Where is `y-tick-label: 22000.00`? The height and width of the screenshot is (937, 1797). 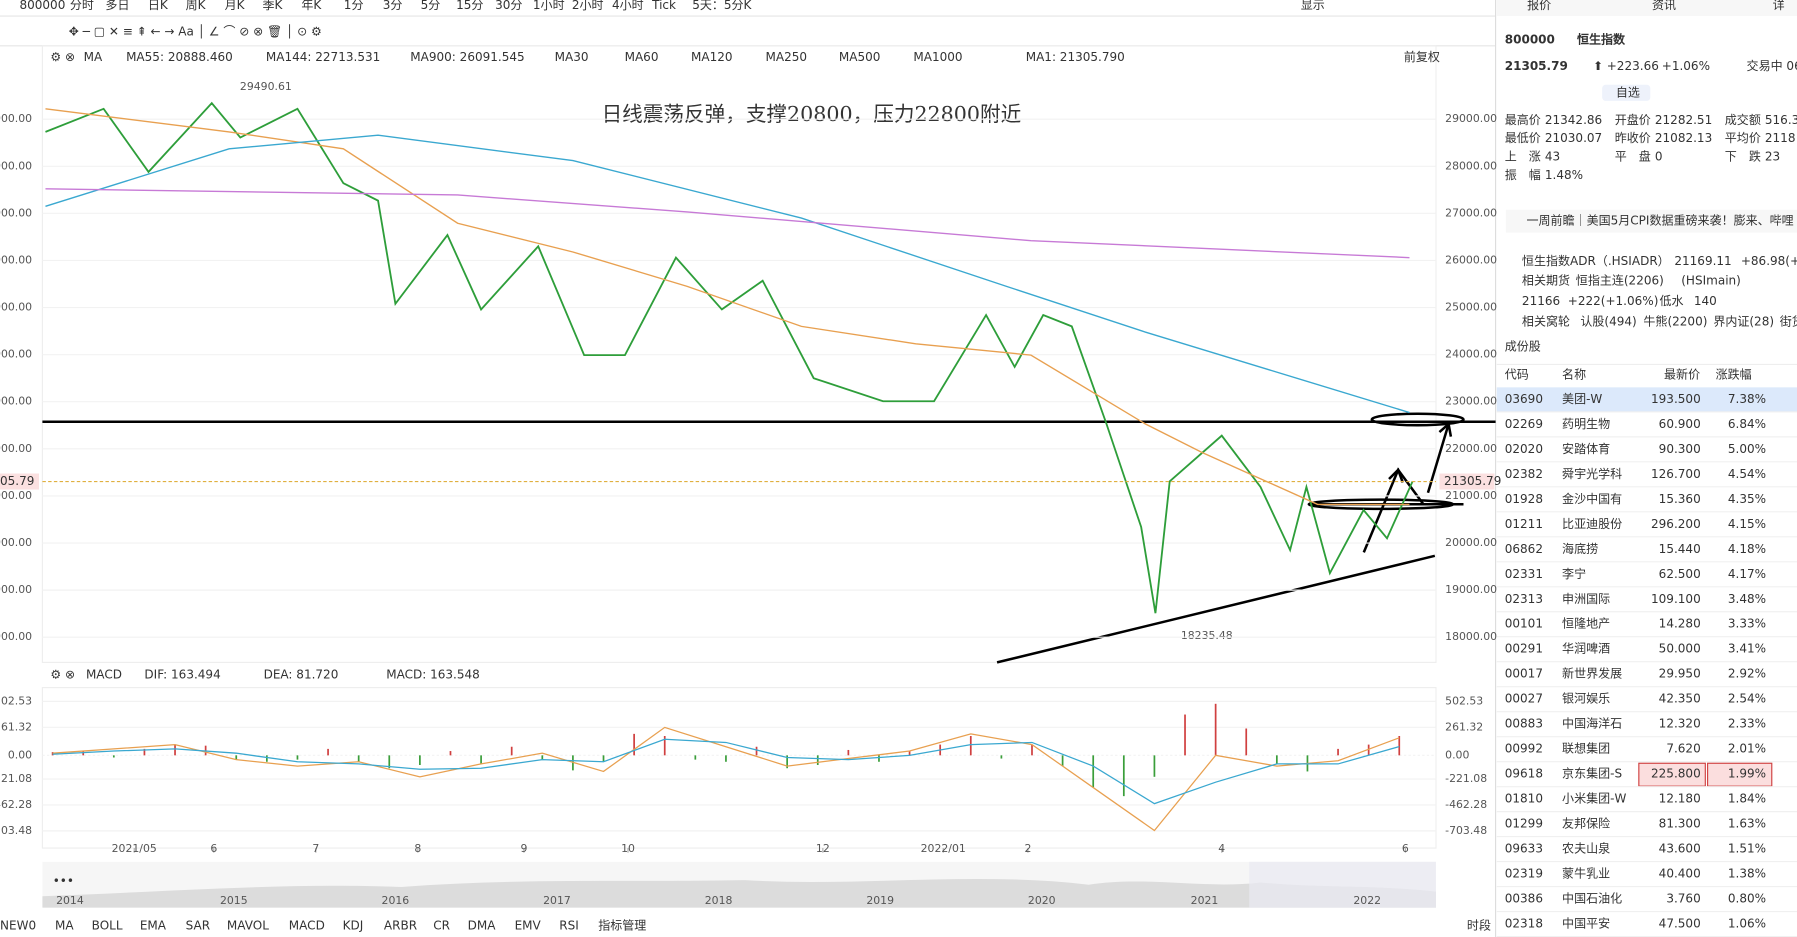
y-tick-label: 22000.00 is located at coordinates (1471, 448).